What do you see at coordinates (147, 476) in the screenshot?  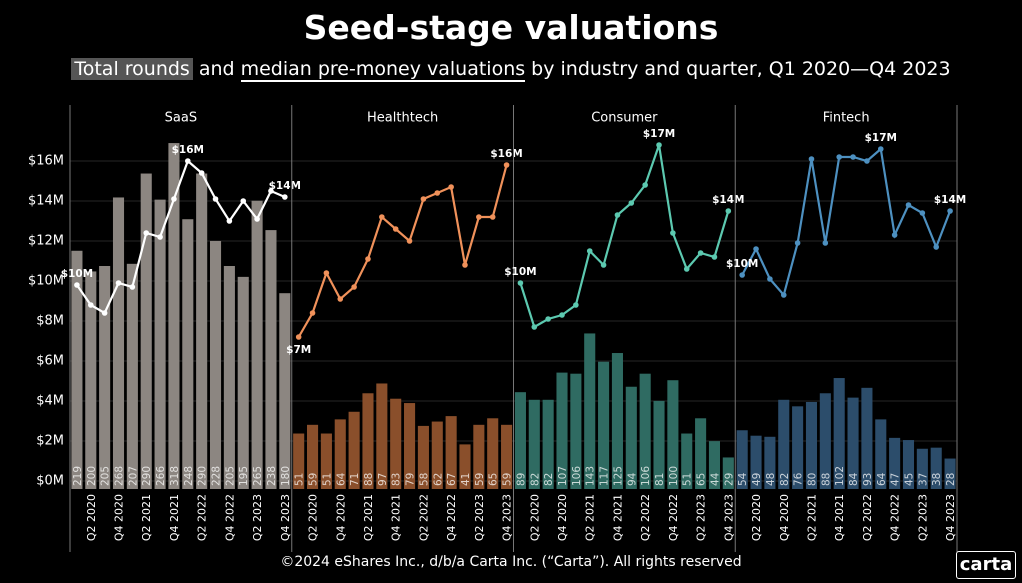 I see `bar-value-label: 290` at bounding box center [147, 476].